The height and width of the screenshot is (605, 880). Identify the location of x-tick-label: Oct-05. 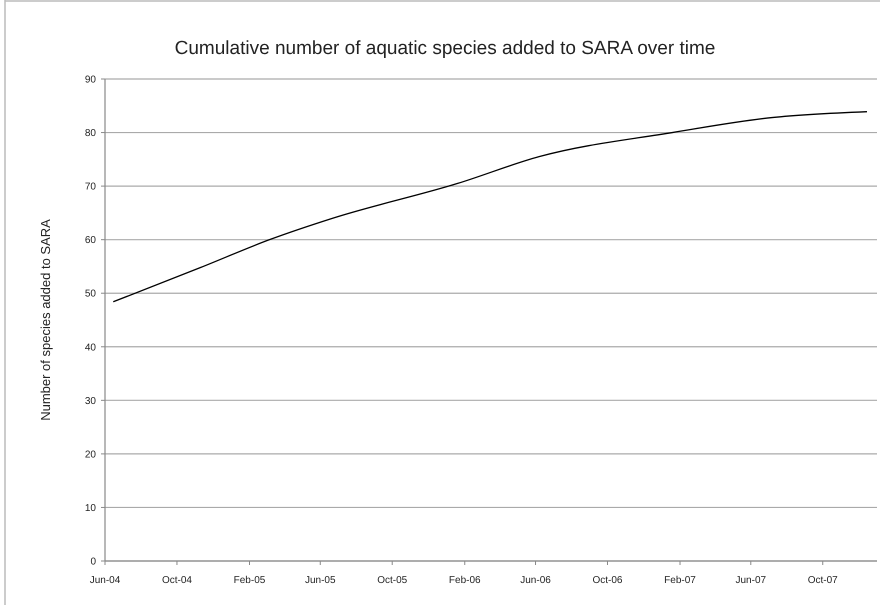
(392, 580).